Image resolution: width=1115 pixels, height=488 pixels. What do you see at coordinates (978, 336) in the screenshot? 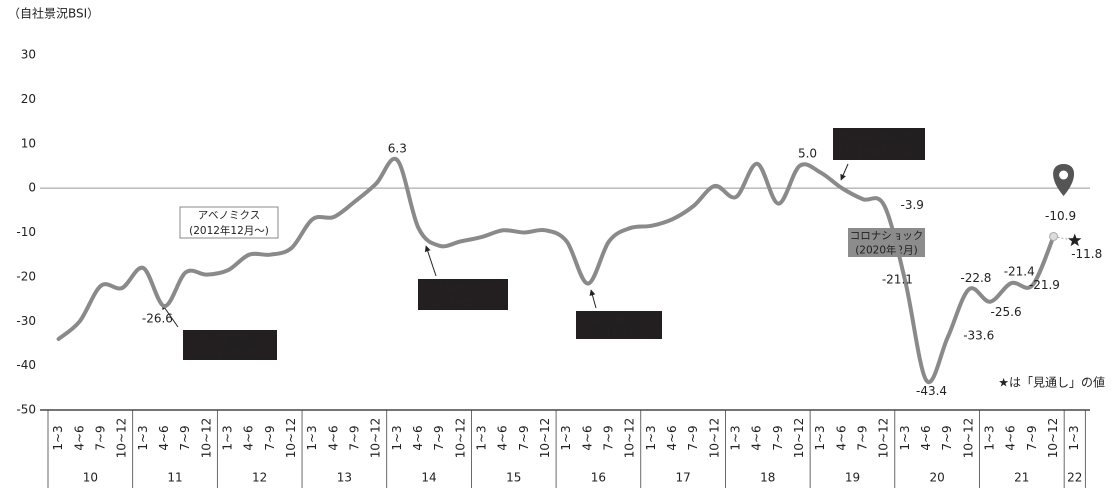
I see `data-label: -33.6` at bounding box center [978, 336].